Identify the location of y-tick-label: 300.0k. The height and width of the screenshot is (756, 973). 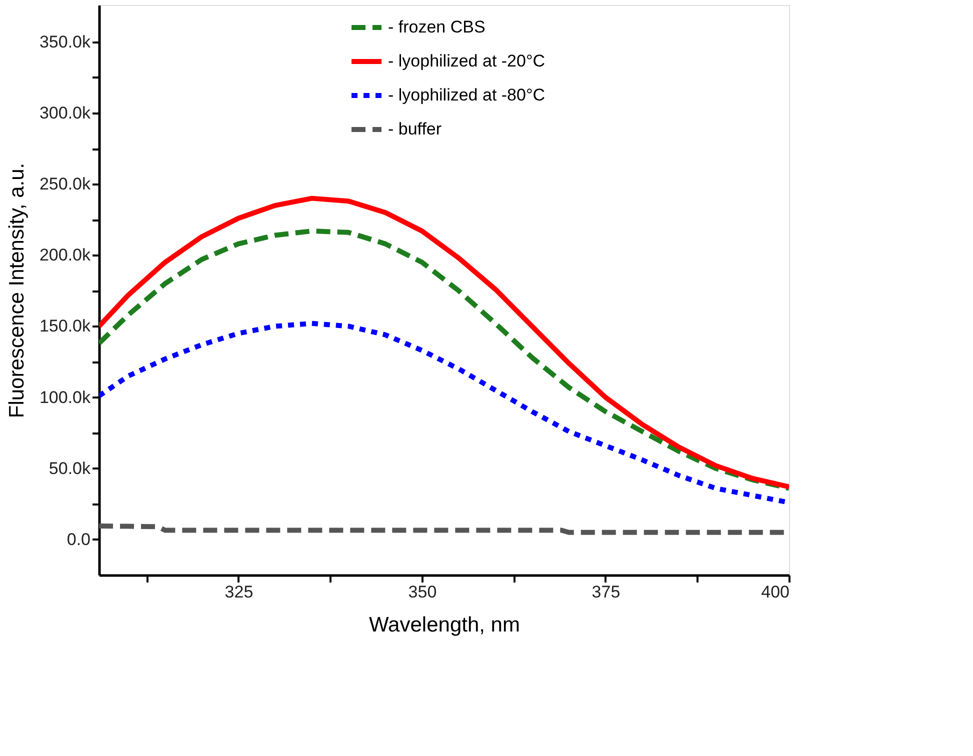
(65, 113).